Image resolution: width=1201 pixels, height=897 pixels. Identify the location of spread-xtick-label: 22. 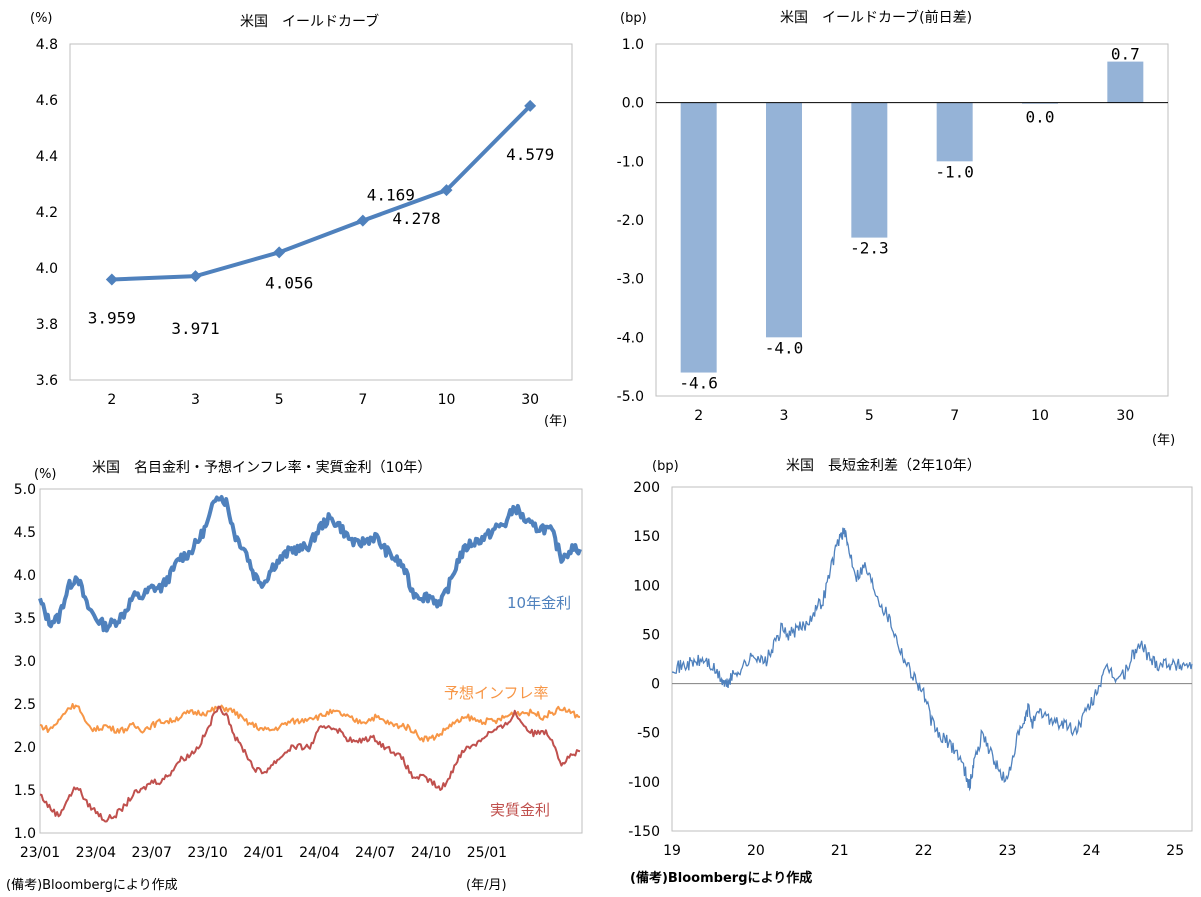
(924, 851).